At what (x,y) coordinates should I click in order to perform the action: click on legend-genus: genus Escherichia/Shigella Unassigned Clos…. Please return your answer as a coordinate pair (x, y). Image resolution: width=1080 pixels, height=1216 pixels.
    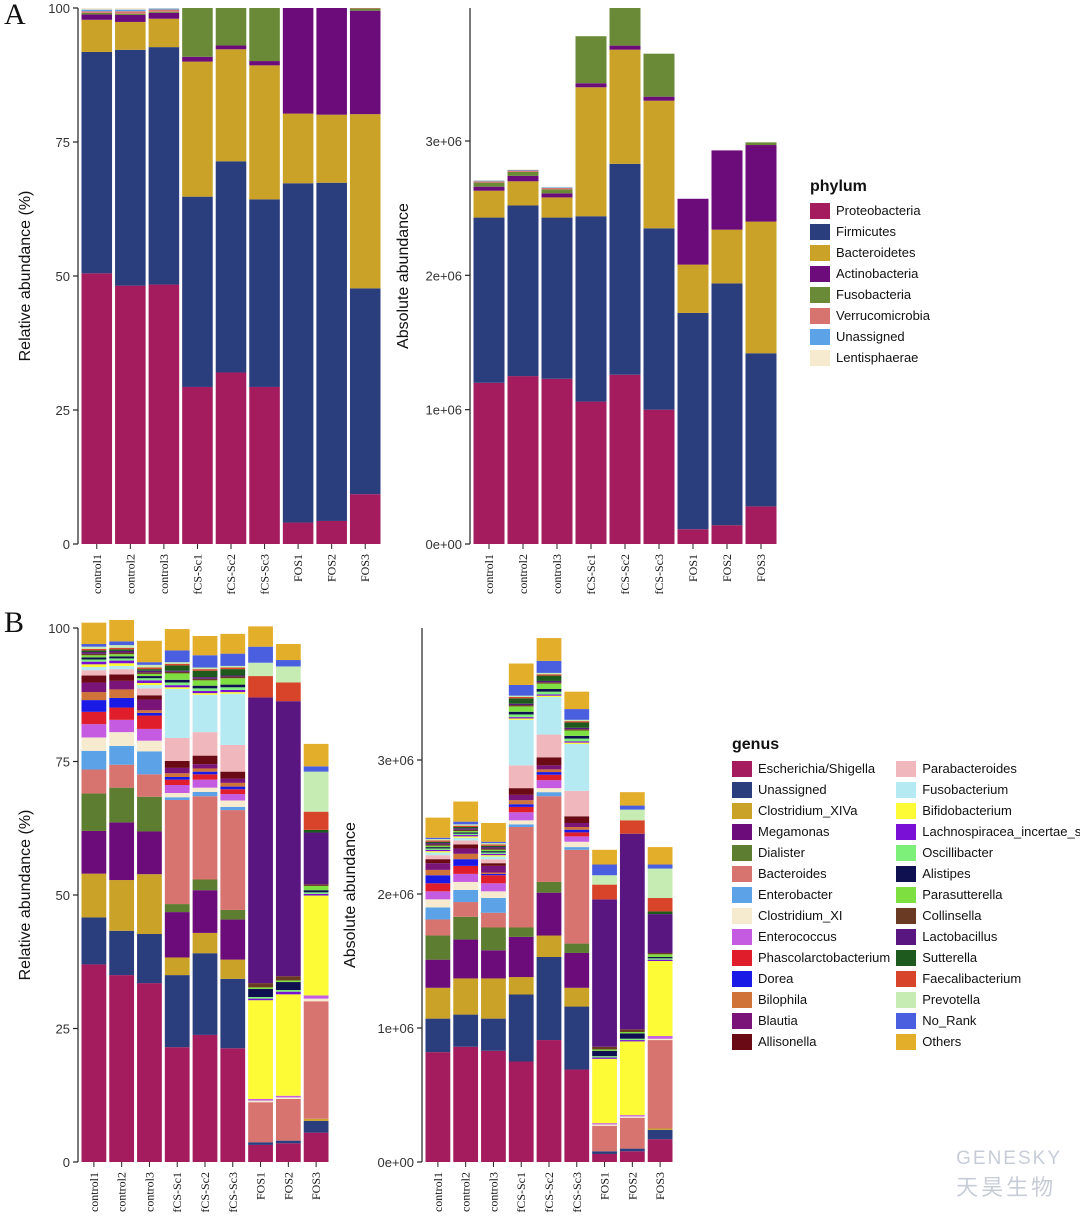
    Looking at the image, I should click on (906, 894).